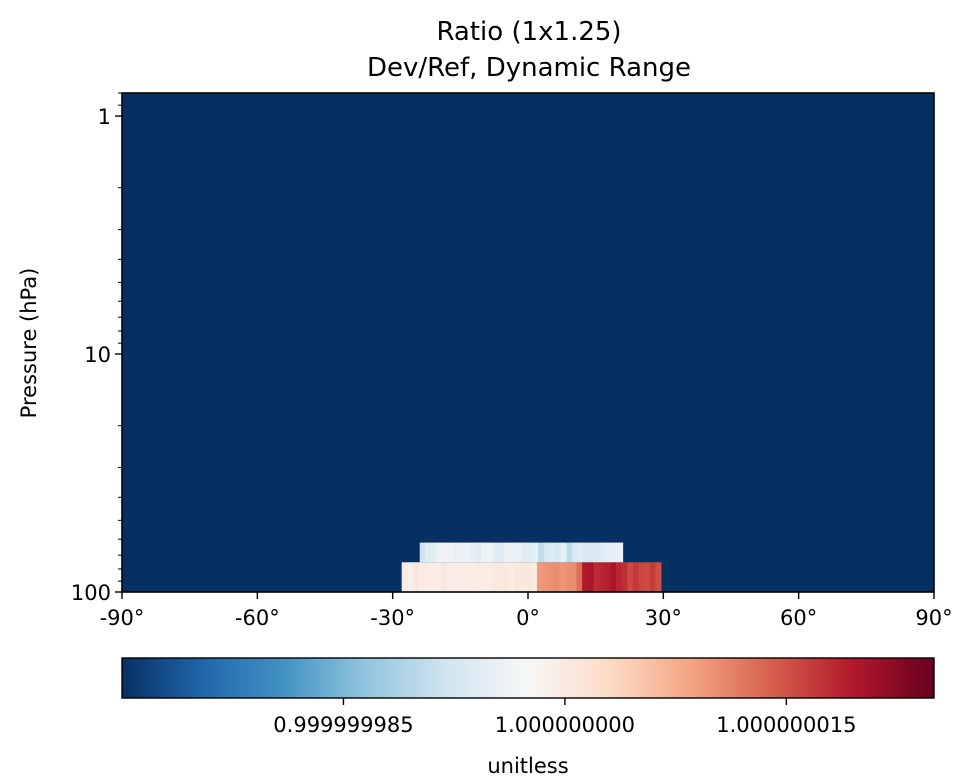 This screenshot has width=959, height=779. I want to click on y-tick-label: 10, so click(97, 355).